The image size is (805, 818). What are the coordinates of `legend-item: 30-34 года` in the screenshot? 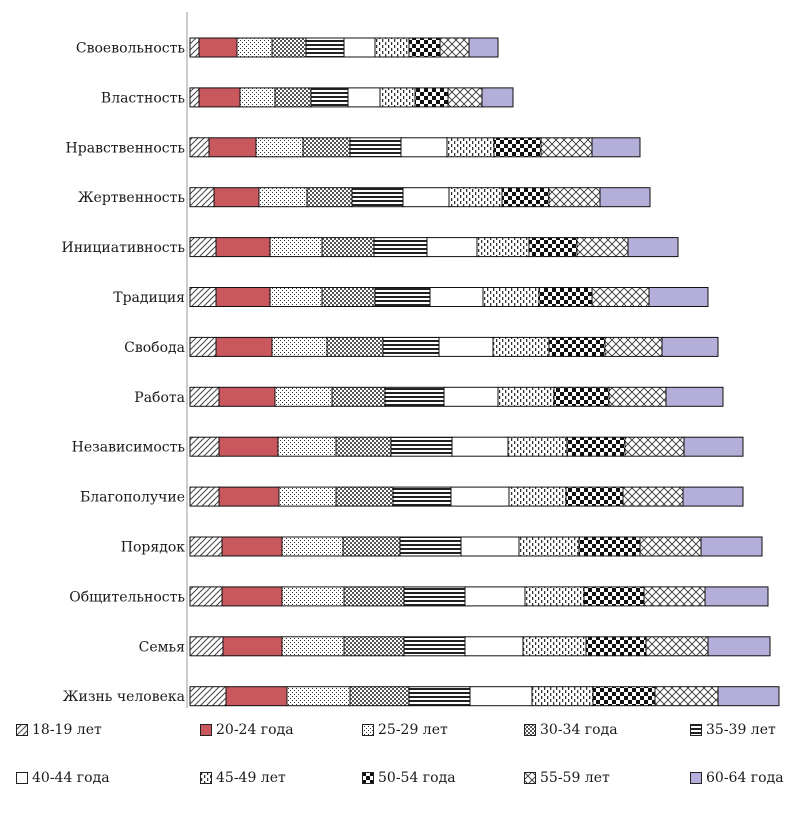 It's located at (571, 730).